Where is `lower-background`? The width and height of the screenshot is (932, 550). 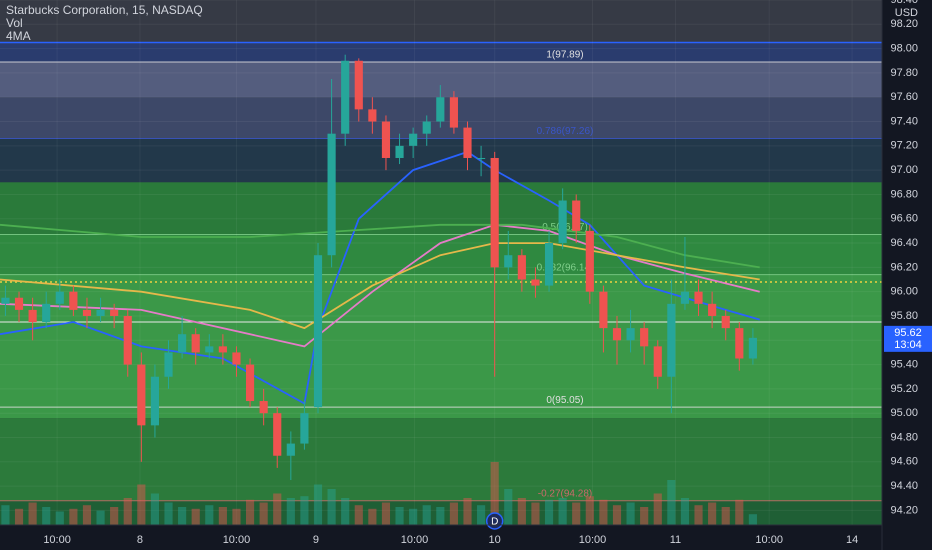 lower-background is located at coordinates (441, 512).